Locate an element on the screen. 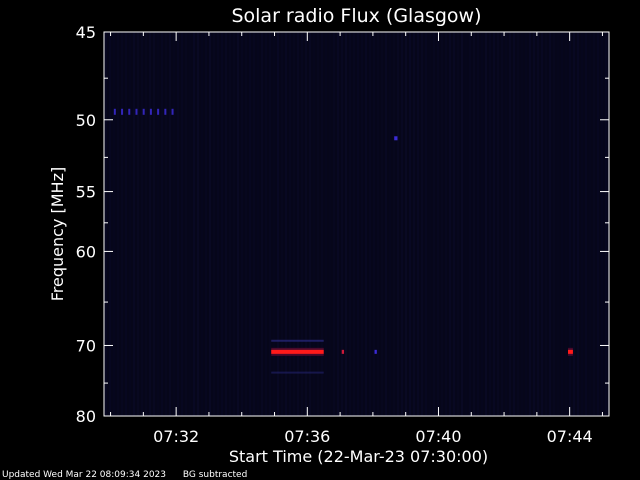 Image resolution: width=640 pixels, height=480 pixels. chart-title: Solar radio Flux (Glasgow) is located at coordinates (356, 16).